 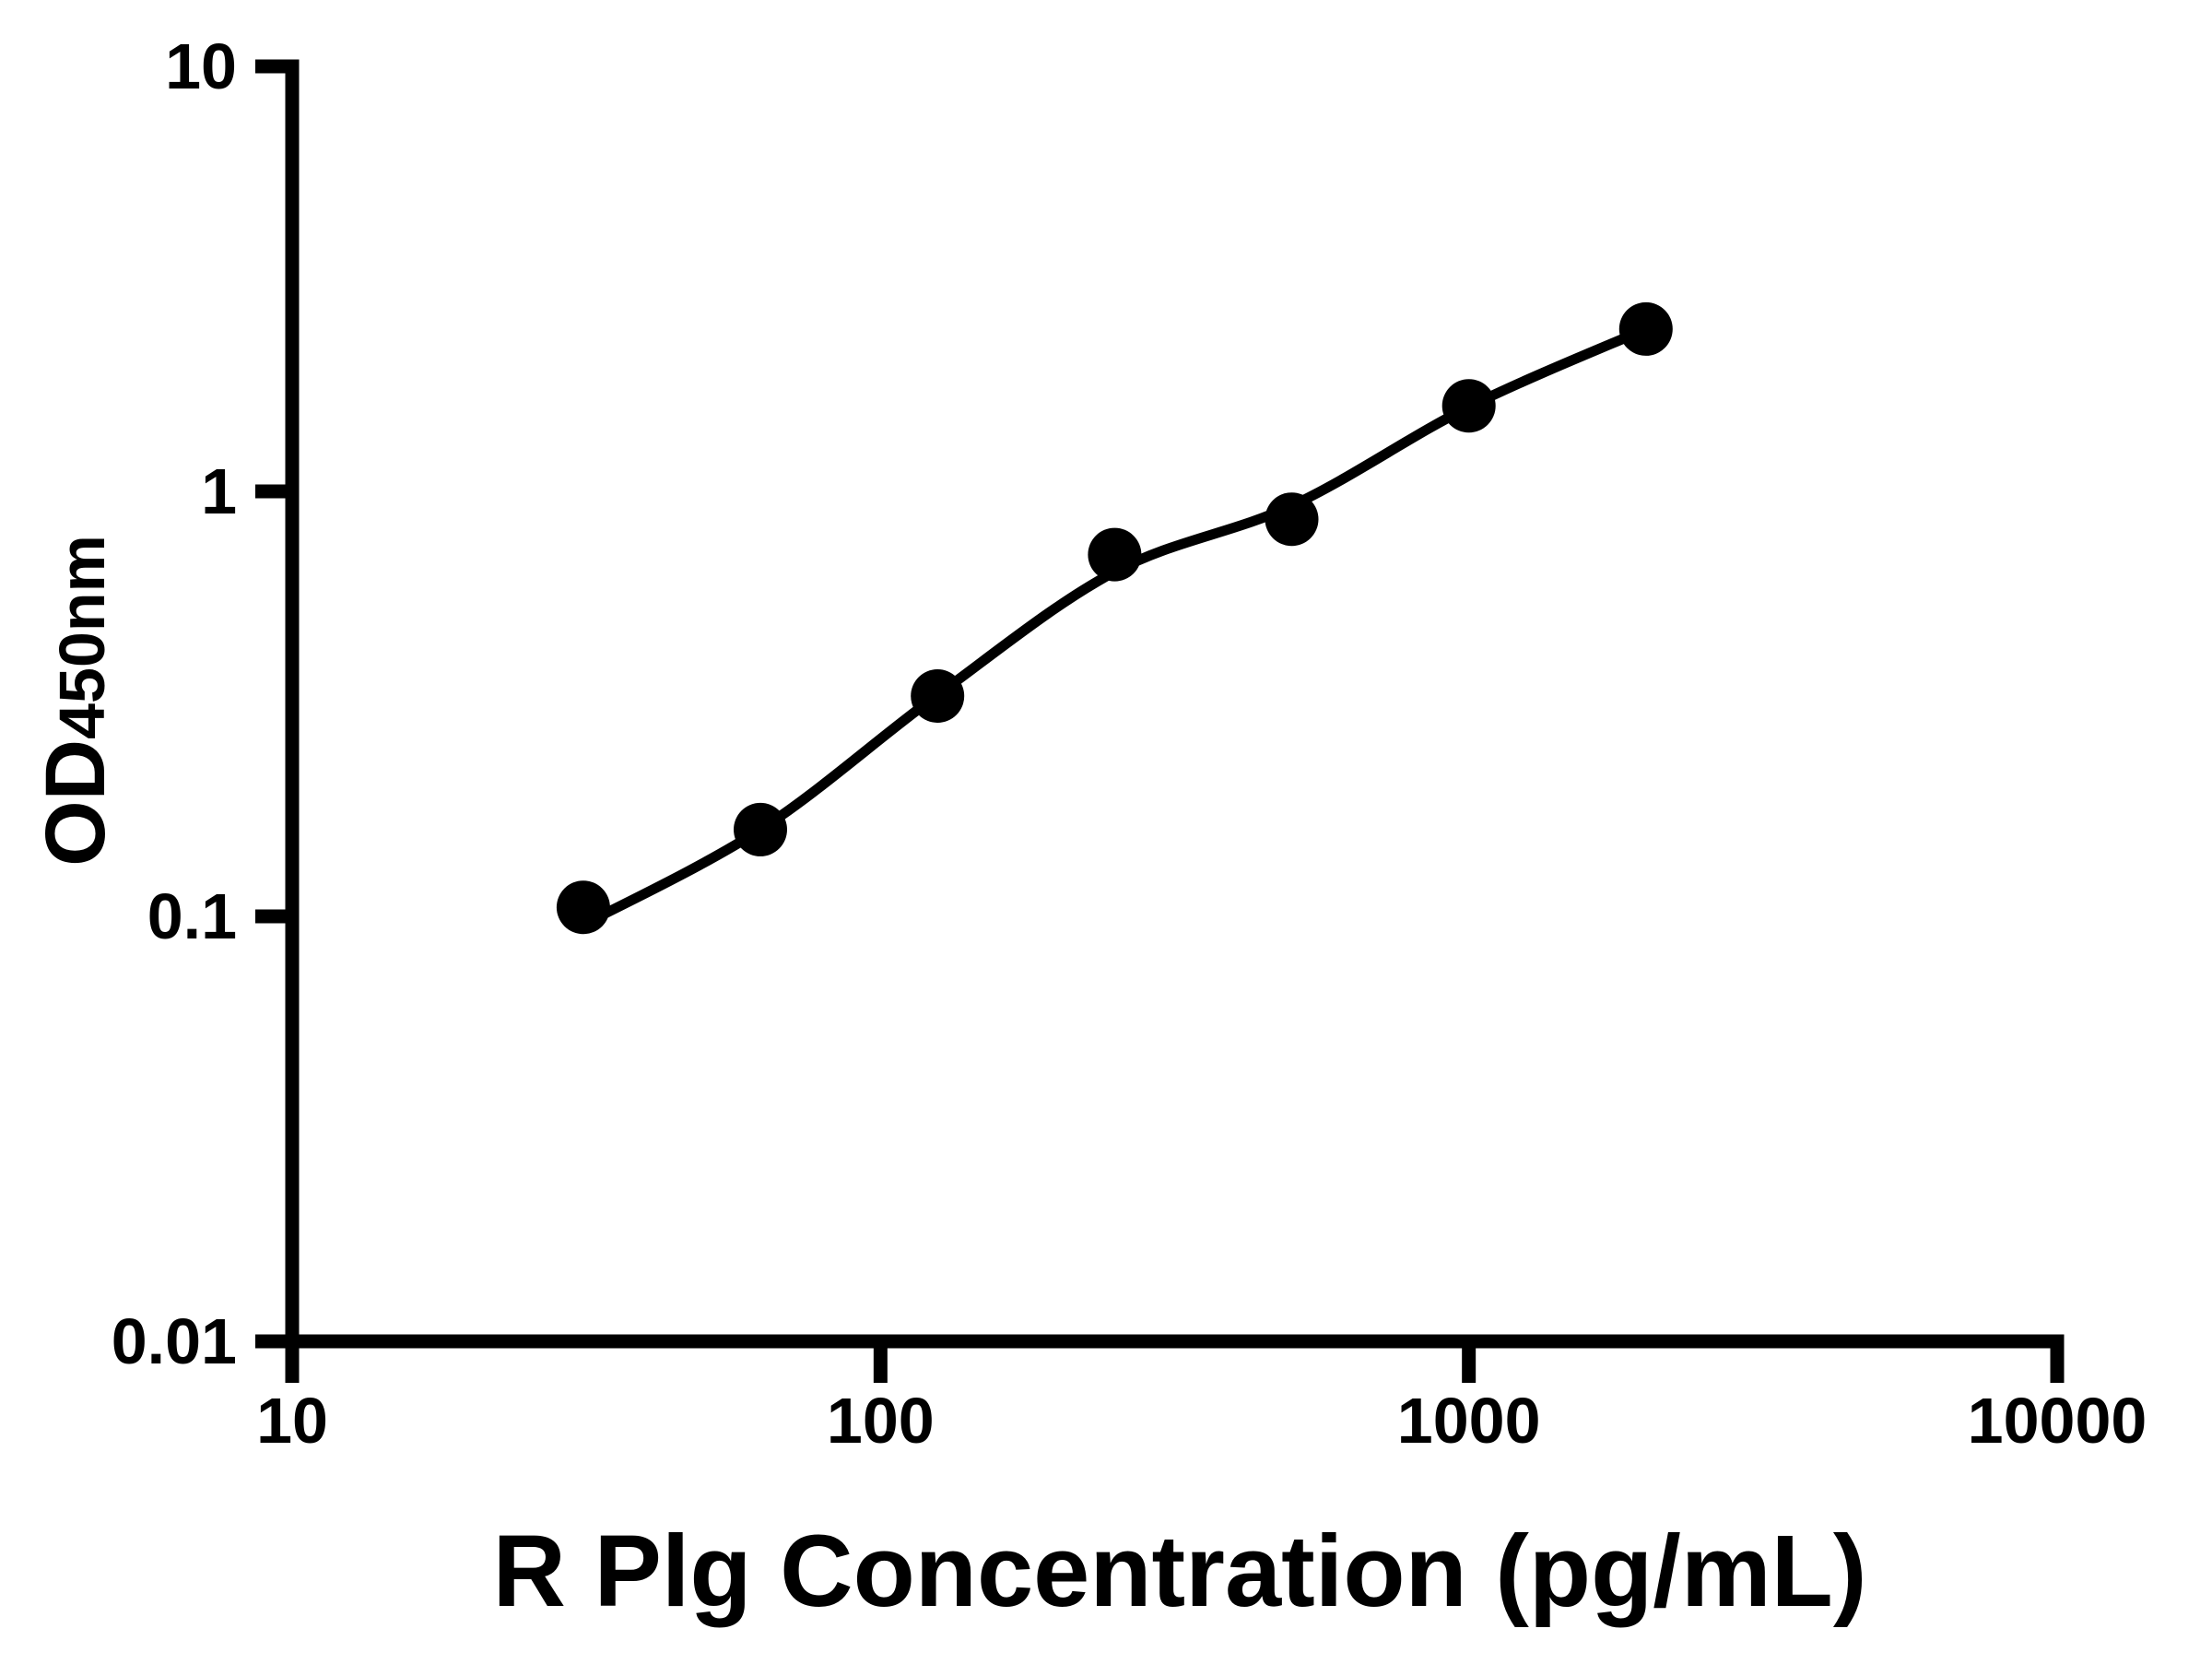 I want to click on x-axis-ticks, so click(x=1175, y=1362).